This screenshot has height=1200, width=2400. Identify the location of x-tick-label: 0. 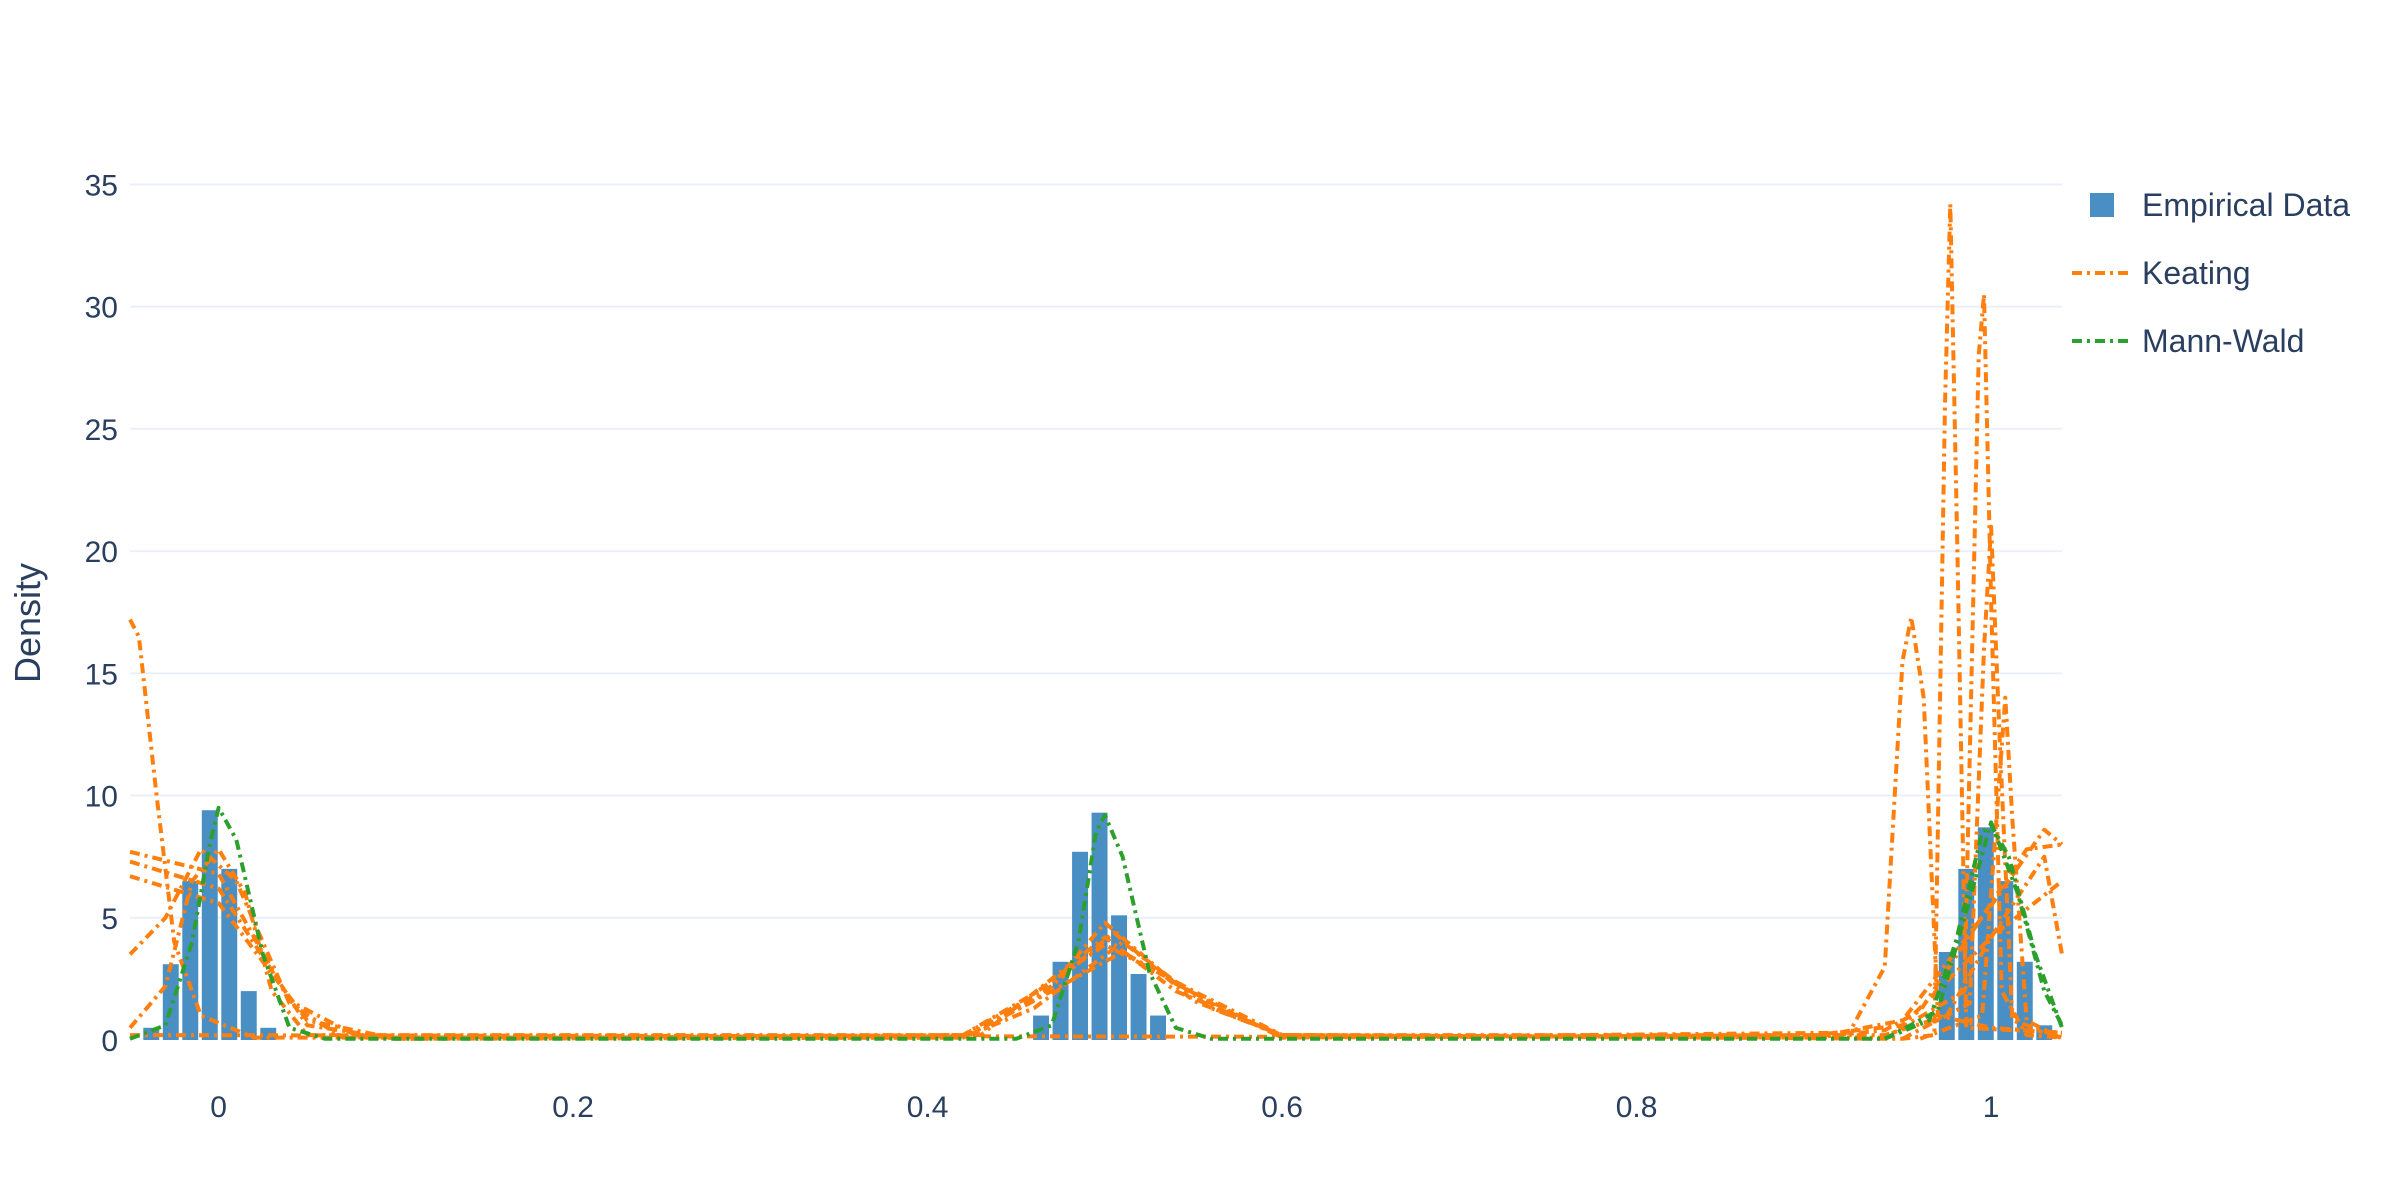
(218, 1107).